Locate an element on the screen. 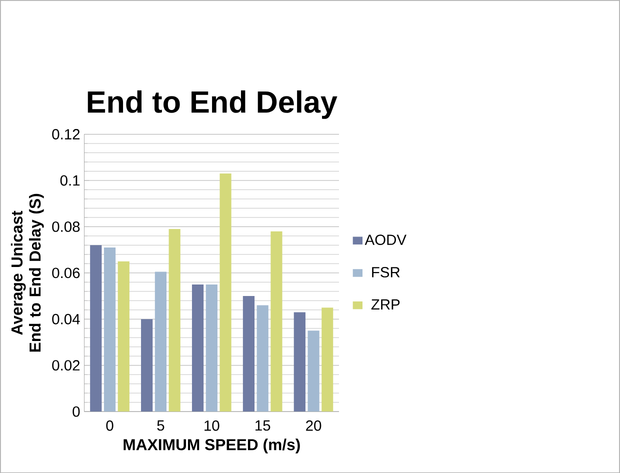  y-tick-label: 0 is located at coordinates (76, 411).